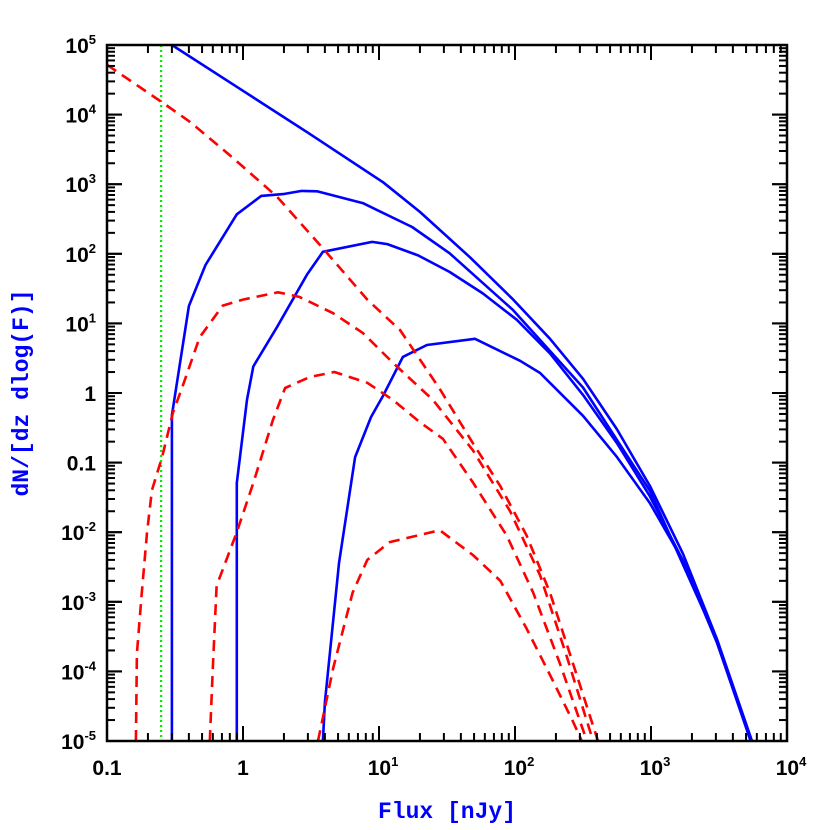 Image resolution: width=830 pixels, height=830 pixels. What do you see at coordinates (82, 464) in the screenshot?
I see `y-tick-label: 0.1` at bounding box center [82, 464].